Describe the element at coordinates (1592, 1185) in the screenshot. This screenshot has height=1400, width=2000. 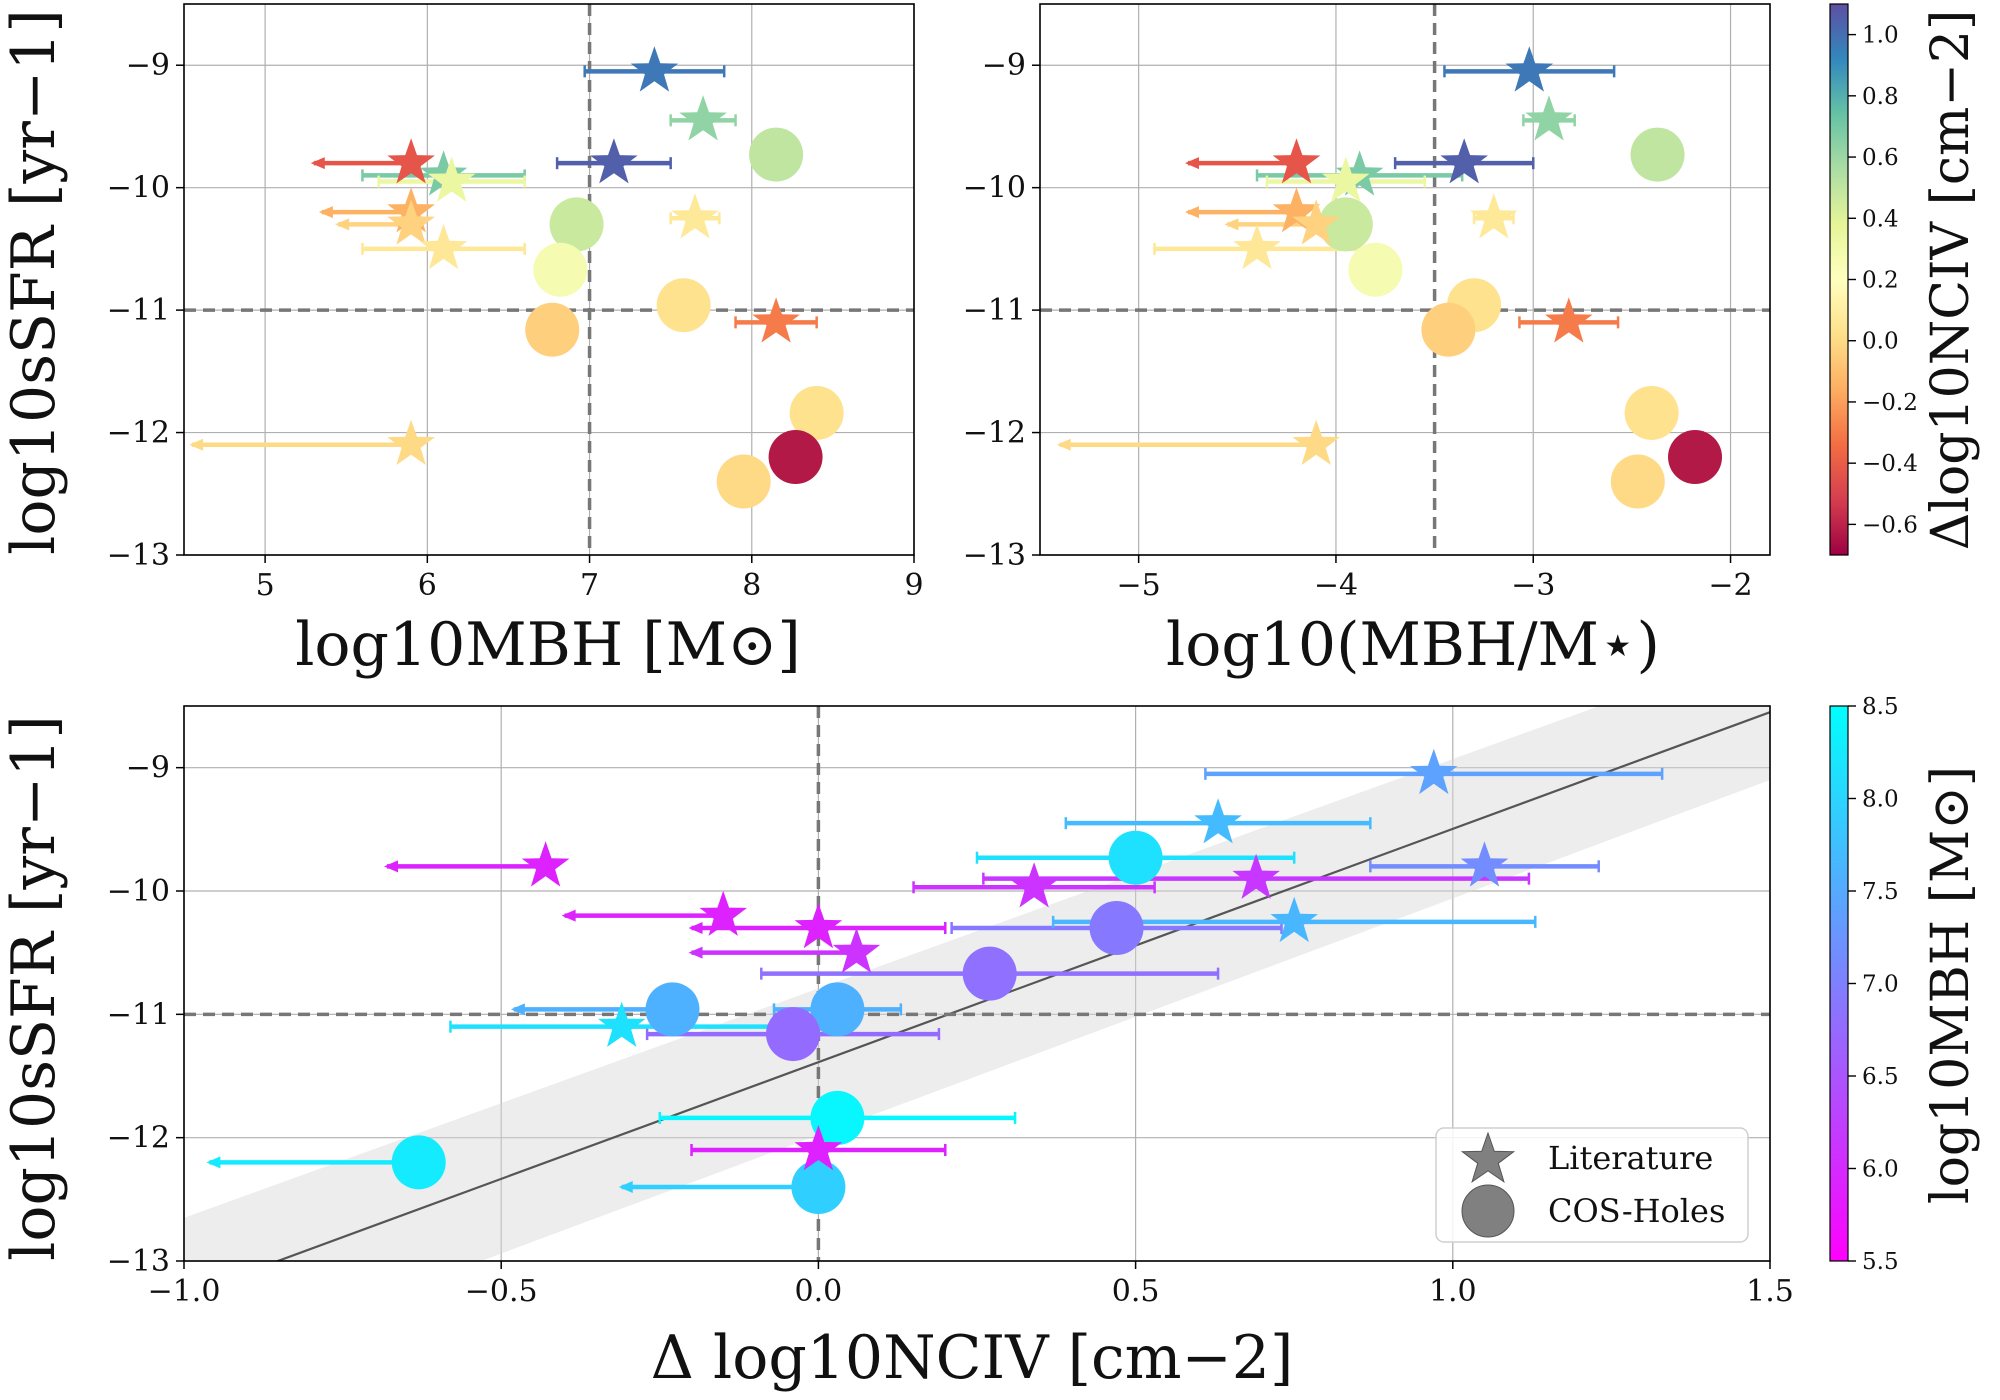
I see `legend: Literature COS-Holes` at that location.